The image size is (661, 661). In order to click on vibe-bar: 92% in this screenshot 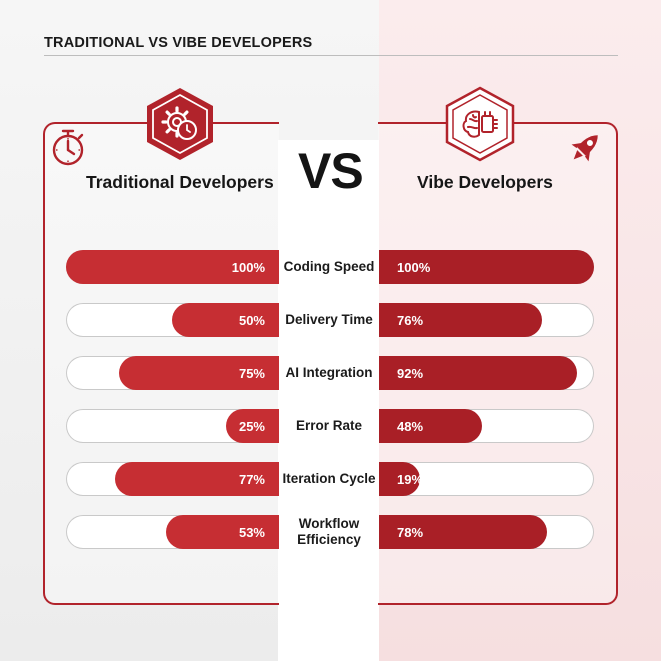, I will do `click(478, 373)`.